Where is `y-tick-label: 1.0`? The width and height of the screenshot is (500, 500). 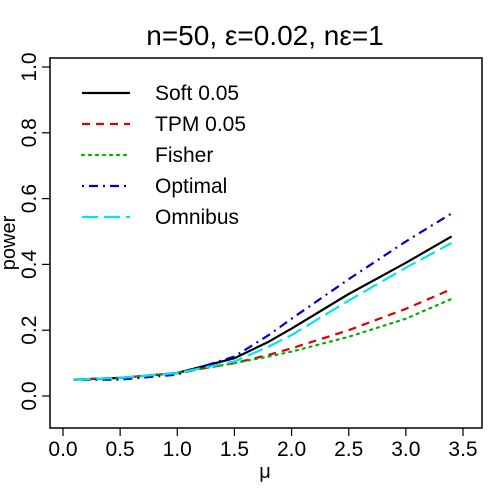 y-tick-label: 1.0 is located at coordinates (29, 66).